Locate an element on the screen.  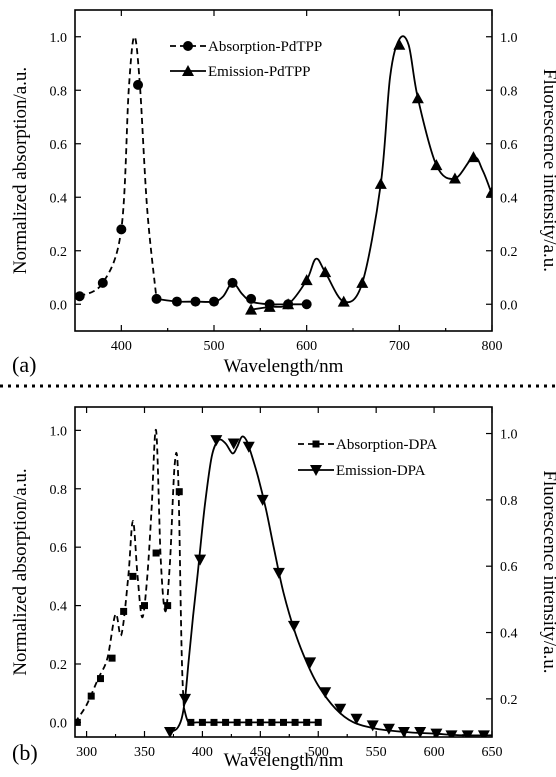
panel-label: (b) is located at coordinates (25, 752).